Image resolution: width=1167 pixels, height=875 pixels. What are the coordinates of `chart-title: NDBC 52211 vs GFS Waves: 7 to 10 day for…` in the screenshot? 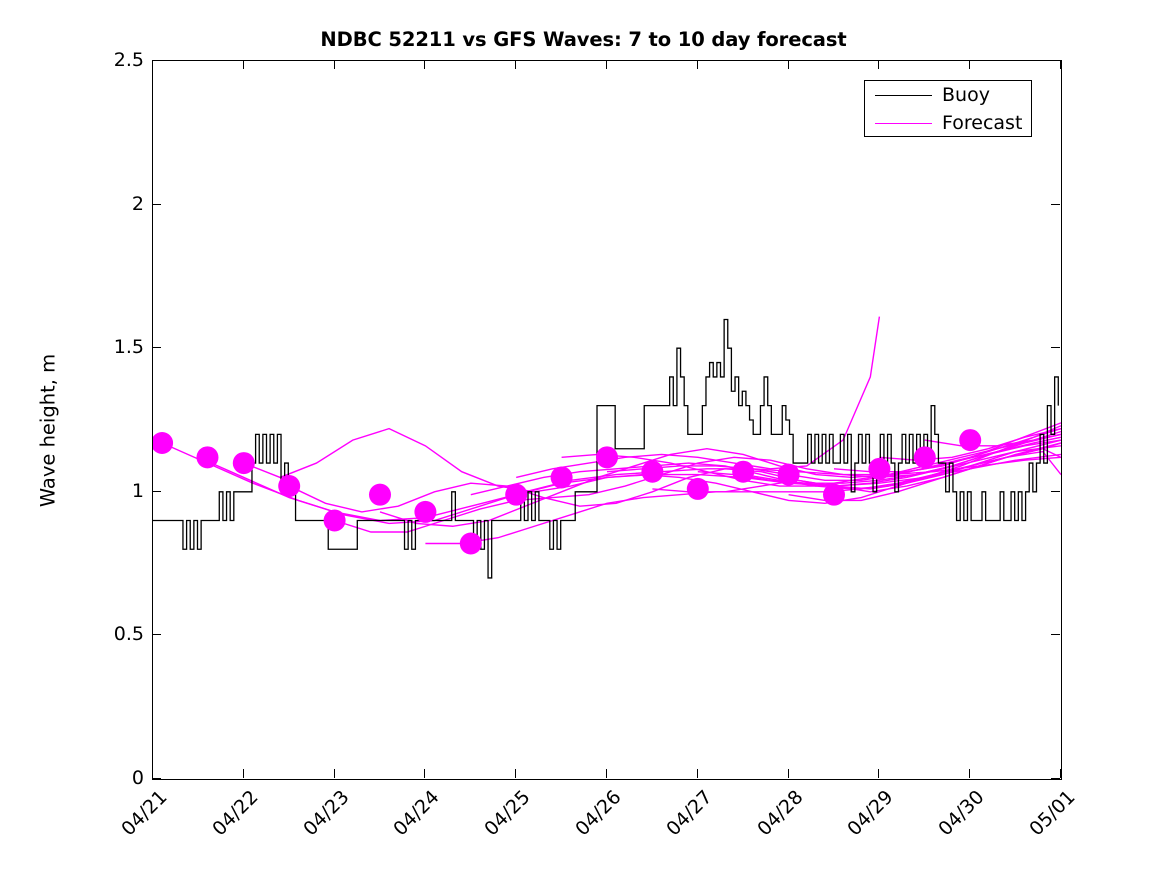 It's located at (583, 39).